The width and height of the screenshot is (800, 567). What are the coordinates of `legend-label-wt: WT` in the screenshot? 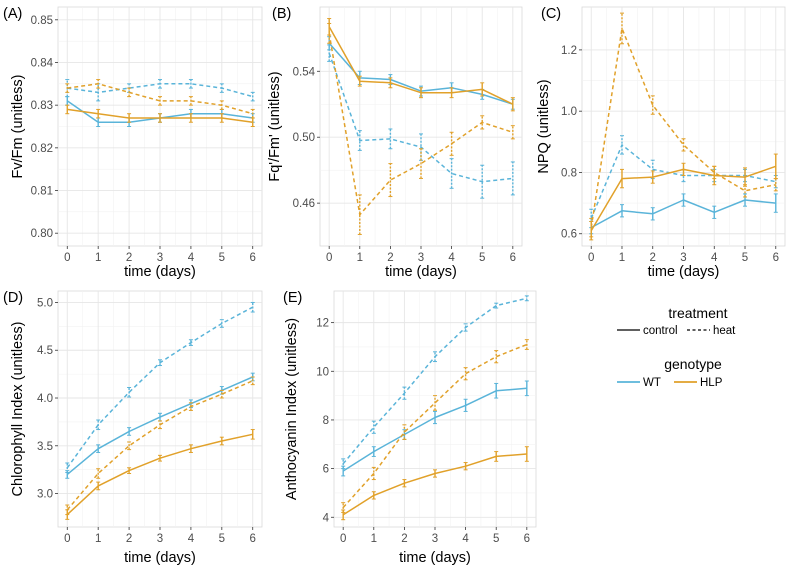 It's located at (652, 383).